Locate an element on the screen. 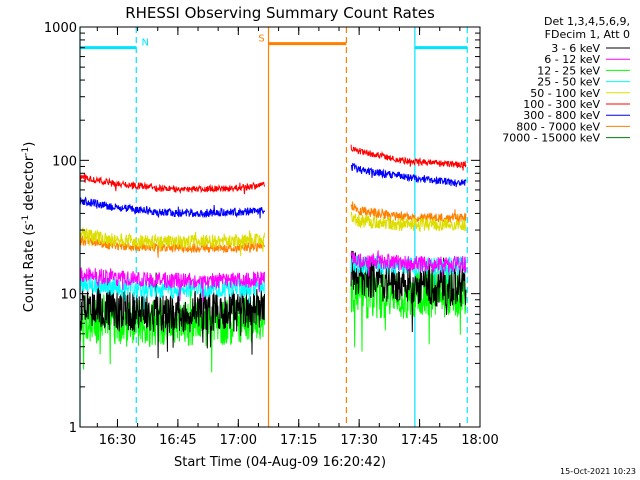 This screenshot has width=640, height=480. legend-label: 12 - 25 keV is located at coordinates (568, 70).